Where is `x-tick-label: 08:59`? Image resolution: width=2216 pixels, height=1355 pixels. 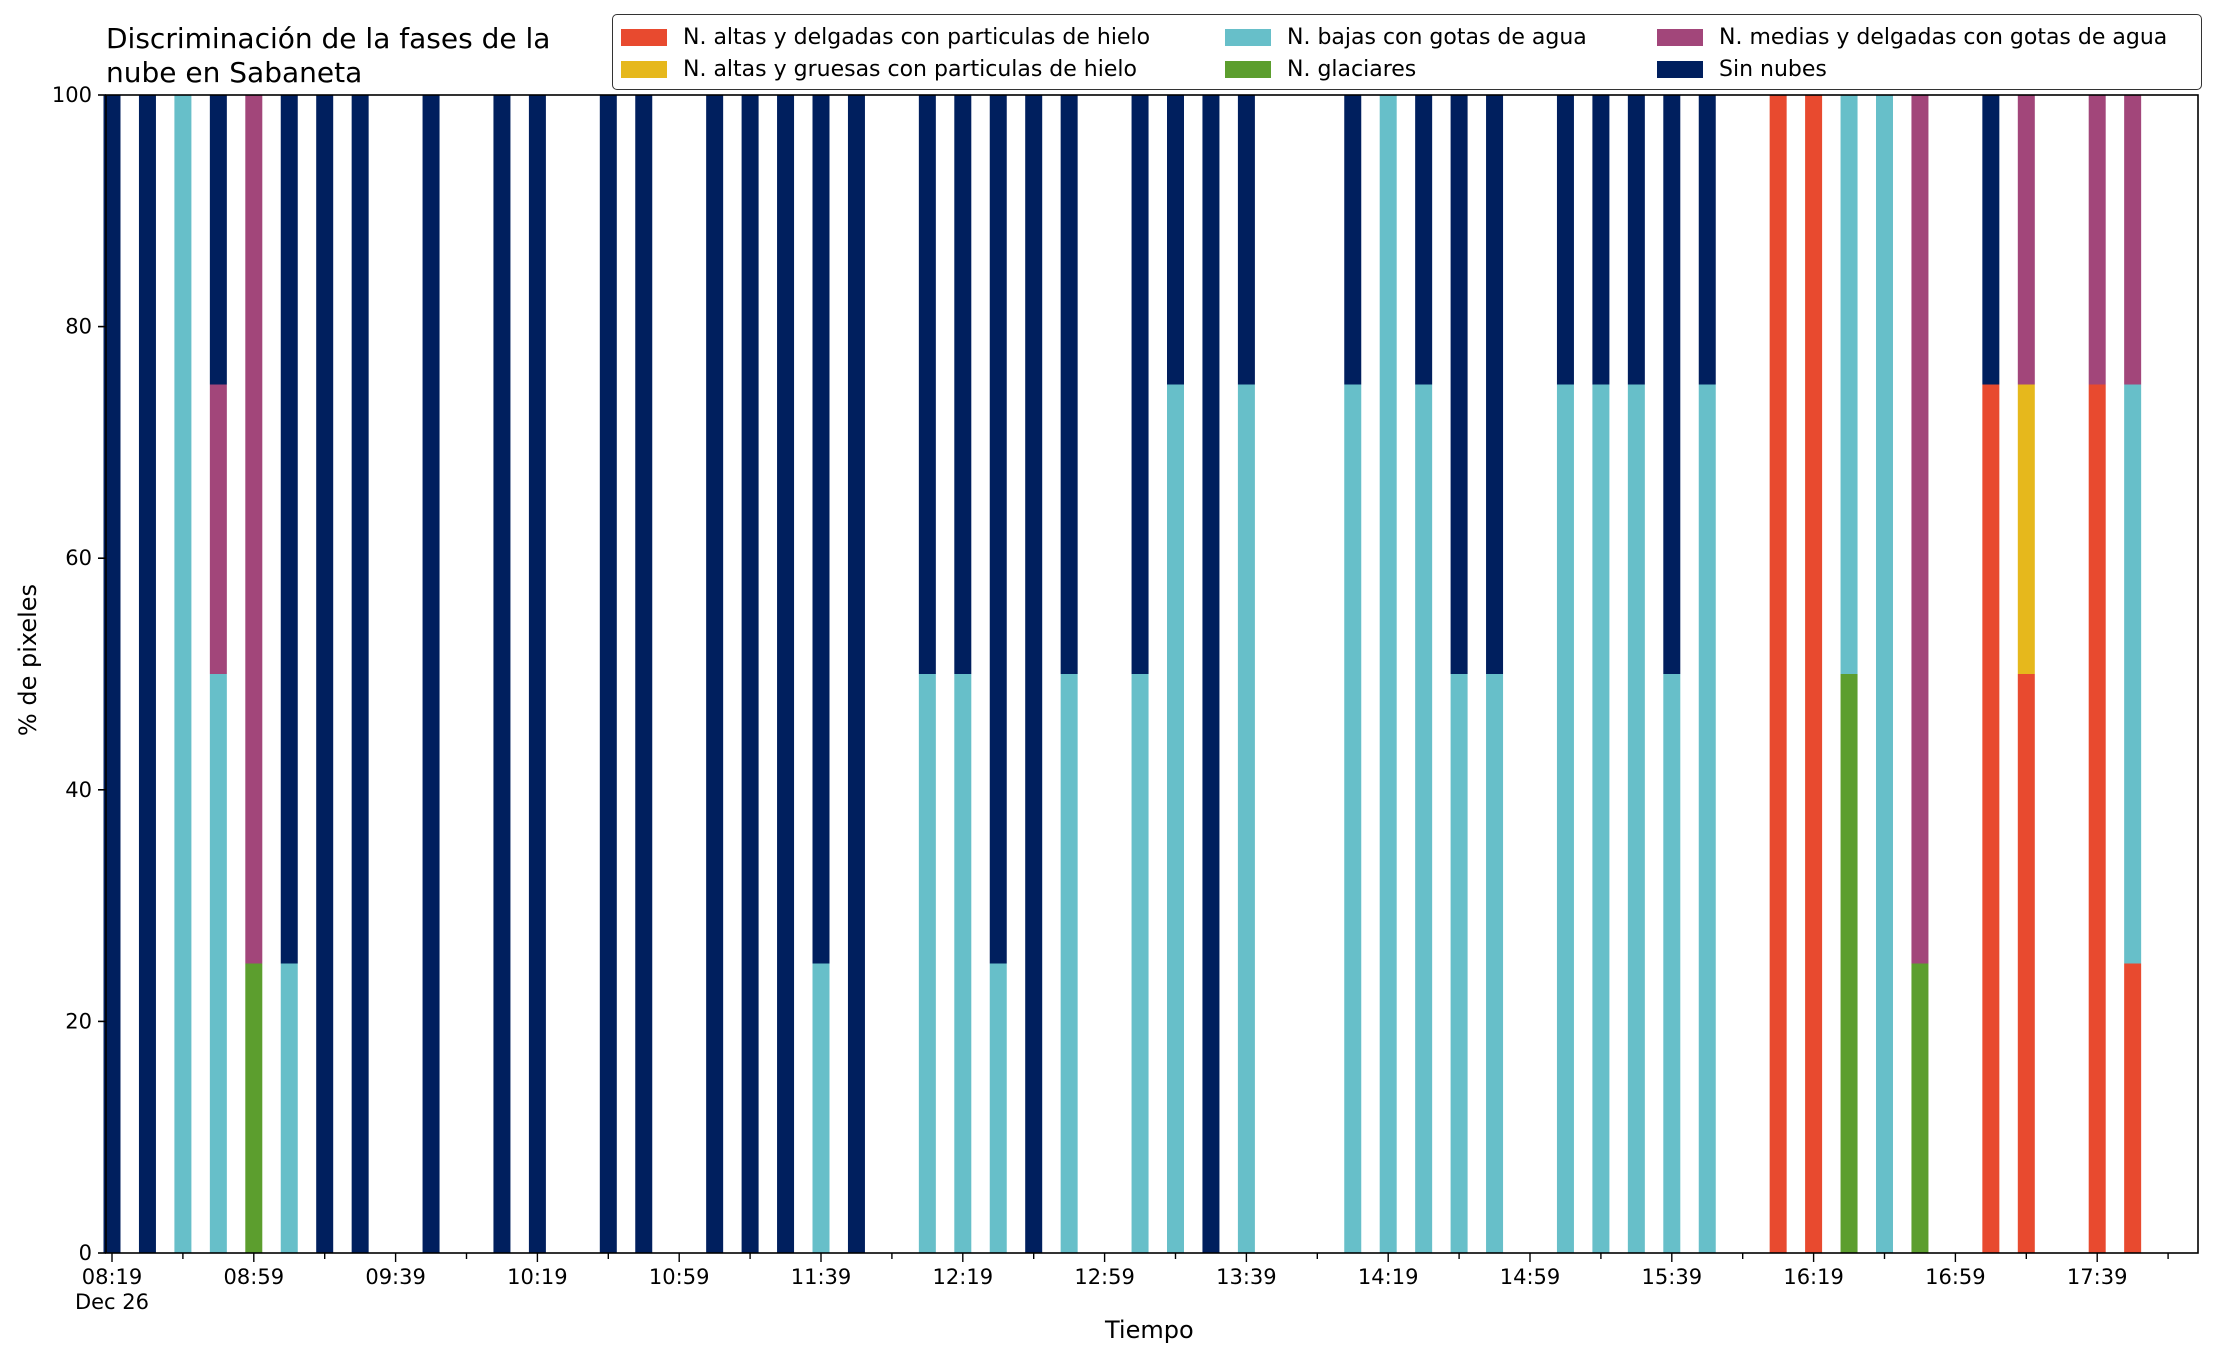 x-tick-label: 08:59 is located at coordinates (254, 1277).